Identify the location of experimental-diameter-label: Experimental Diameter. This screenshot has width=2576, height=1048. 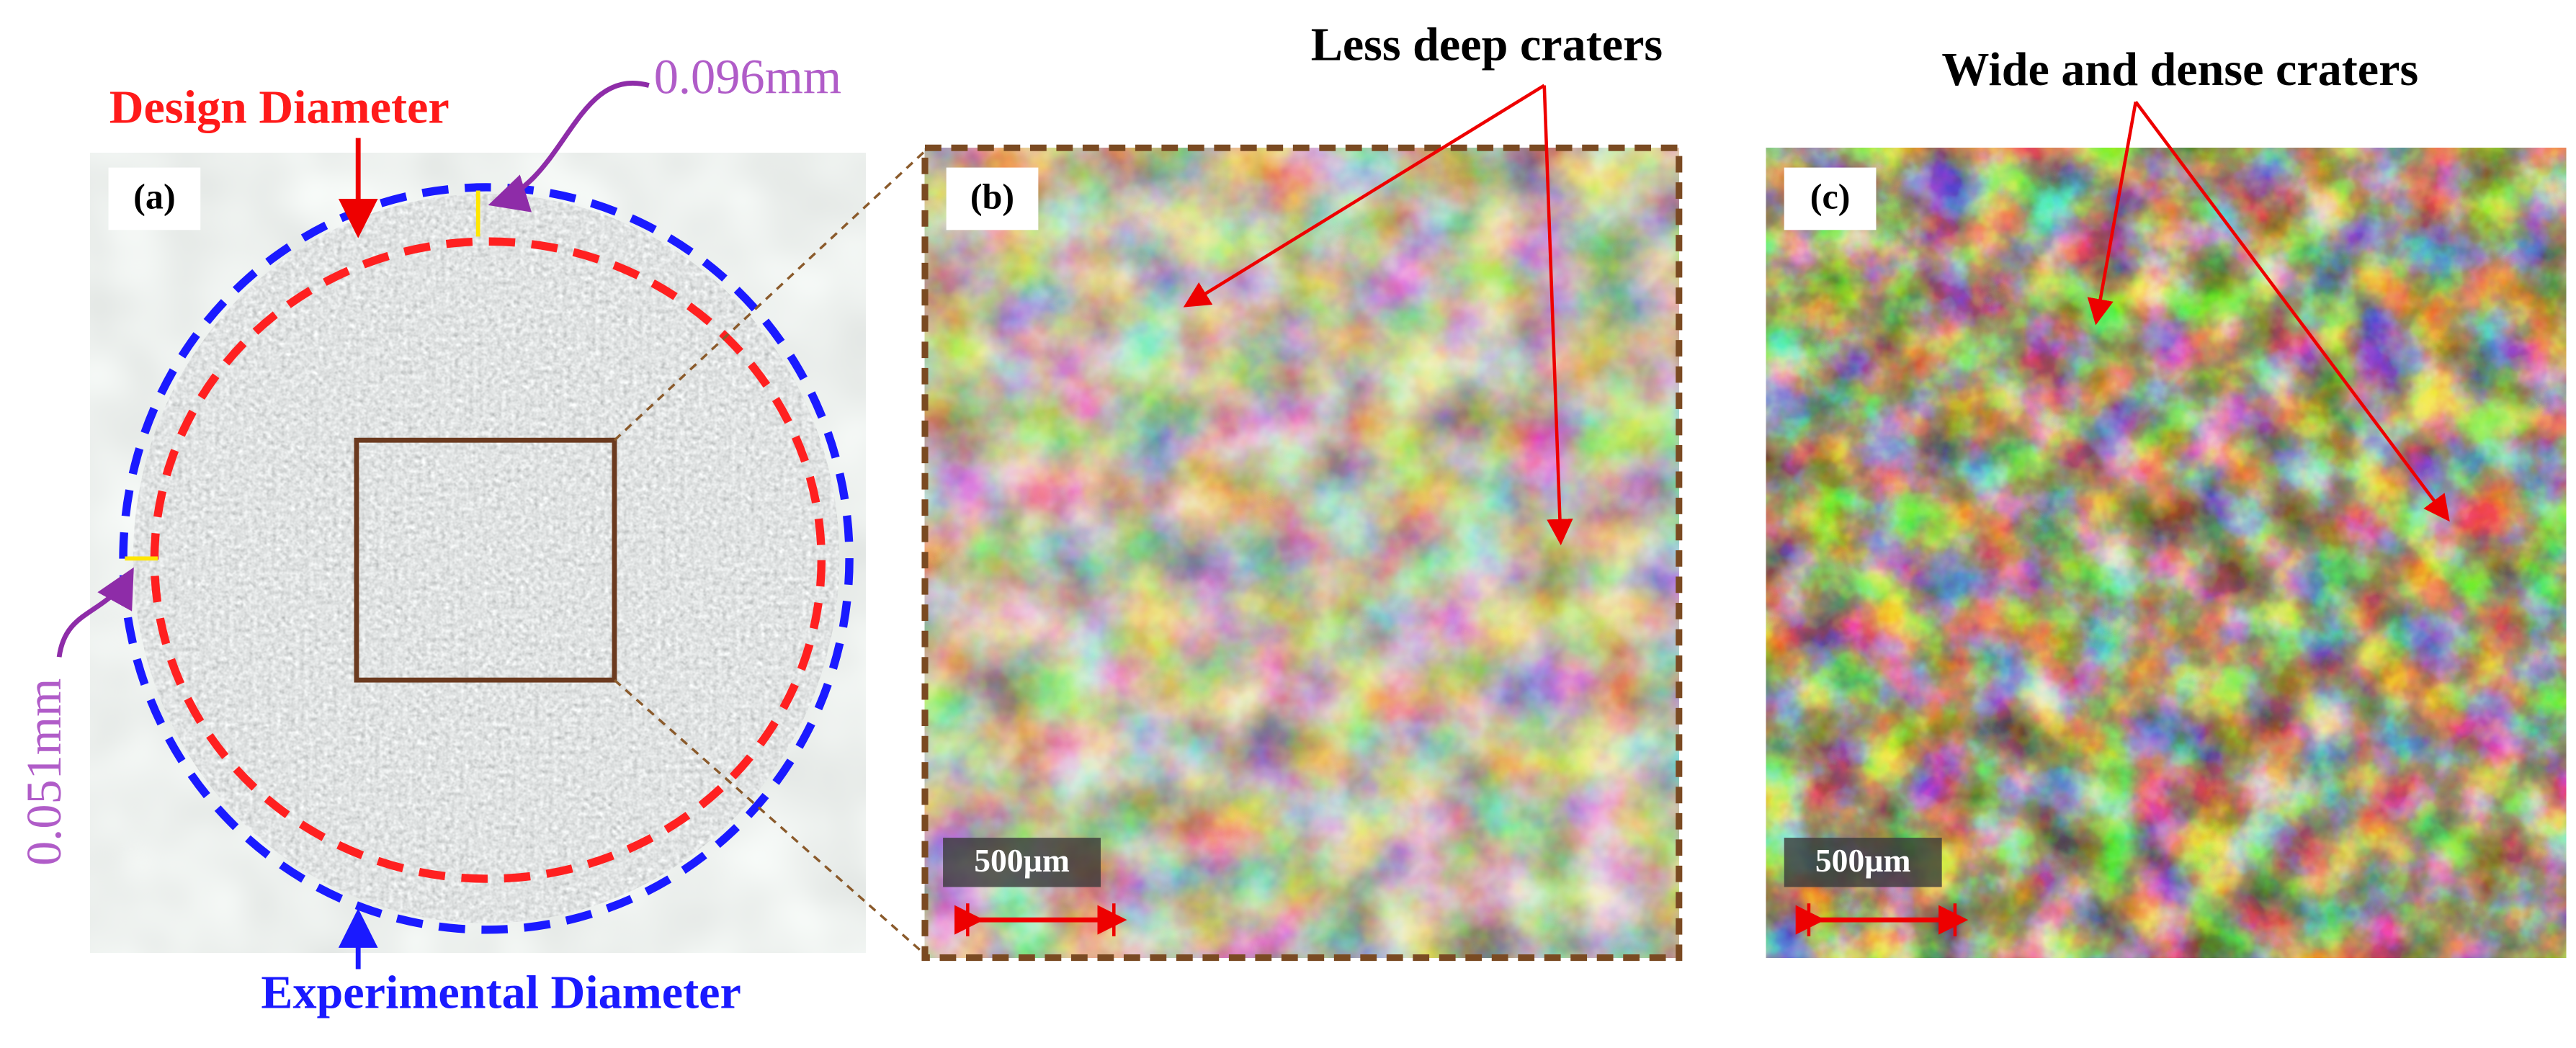
(501, 992).